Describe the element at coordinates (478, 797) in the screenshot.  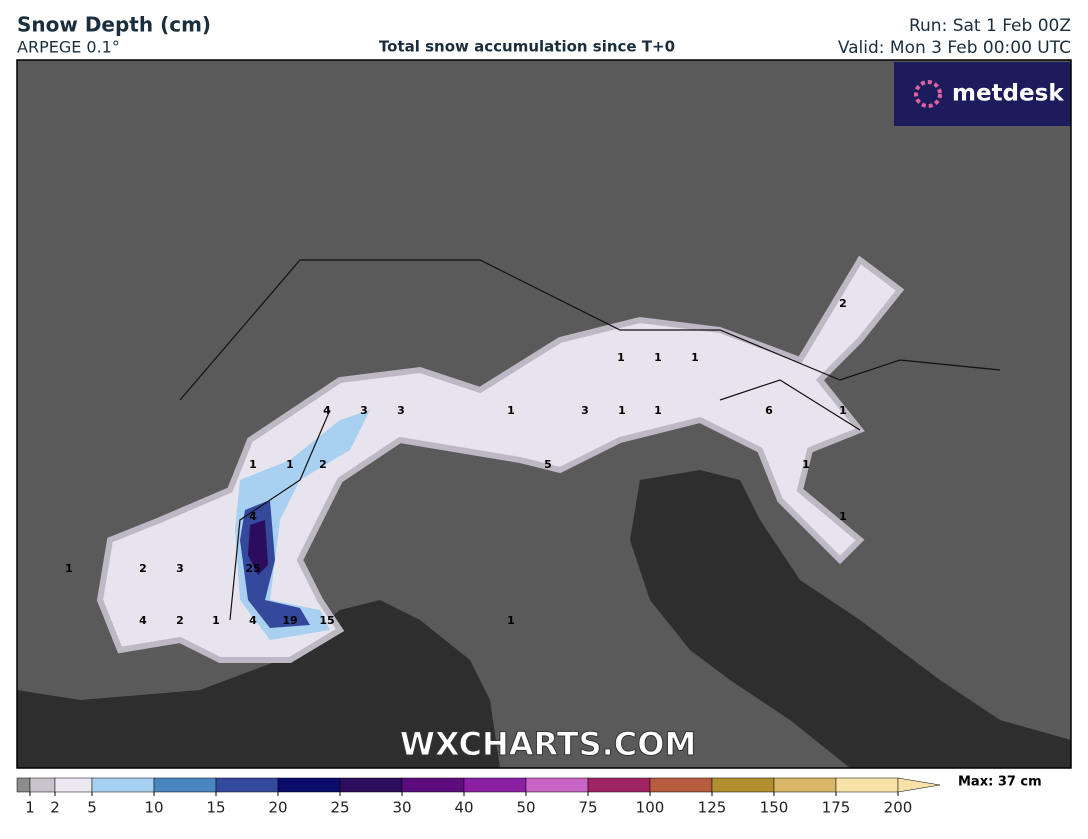
I see `colorbar: 1 2 5 10 15 20 25 30 40 50 75 100 125 150 175 200` at that location.